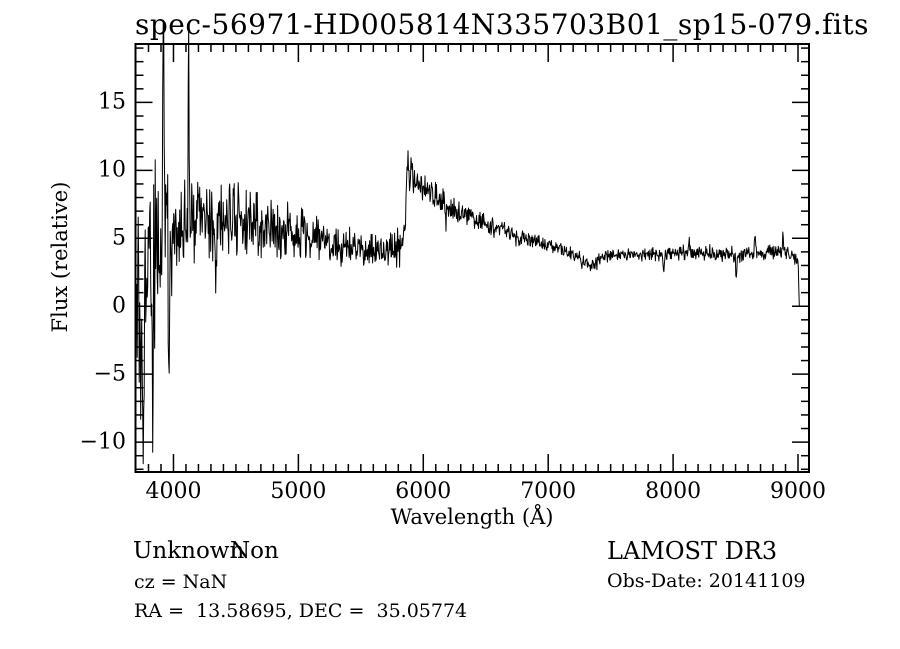 The height and width of the screenshot is (649, 900). What do you see at coordinates (301, 611) in the screenshot?
I see `ra-dec-text: RA = 13.58695, DEC = 35.05774` at bounding box center [301, 611].